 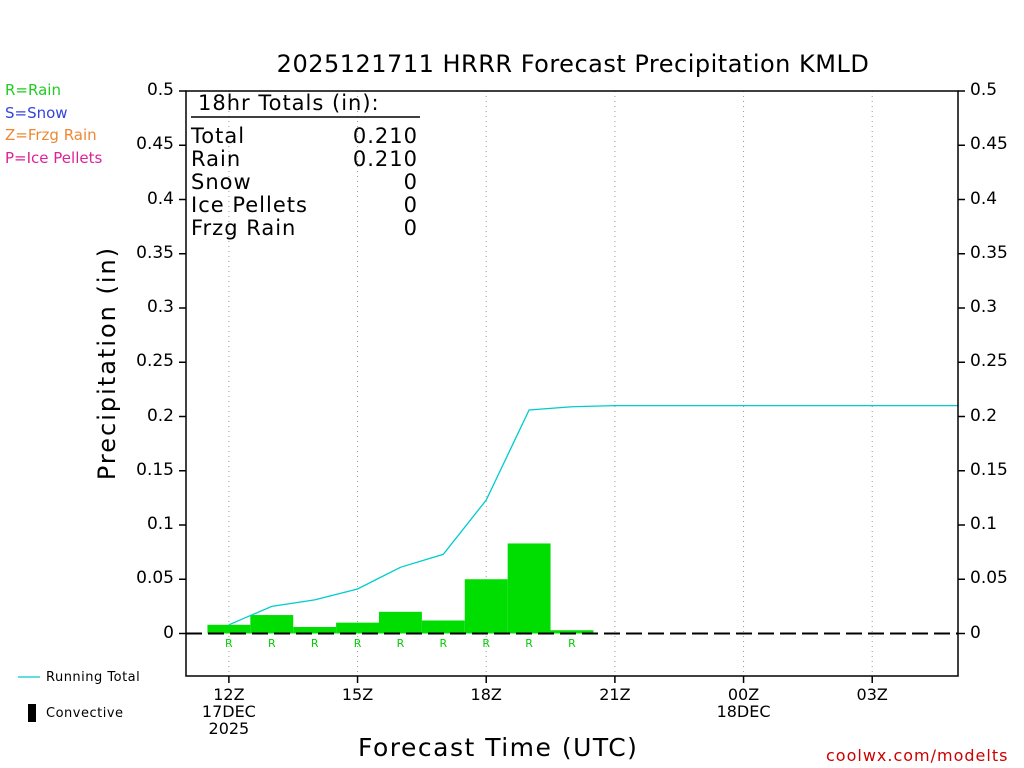 What do you see at coordinates (155, 144) in the screenshot?
I see `y-tick-label-left: 0.45` at bounding box center [155, 144].